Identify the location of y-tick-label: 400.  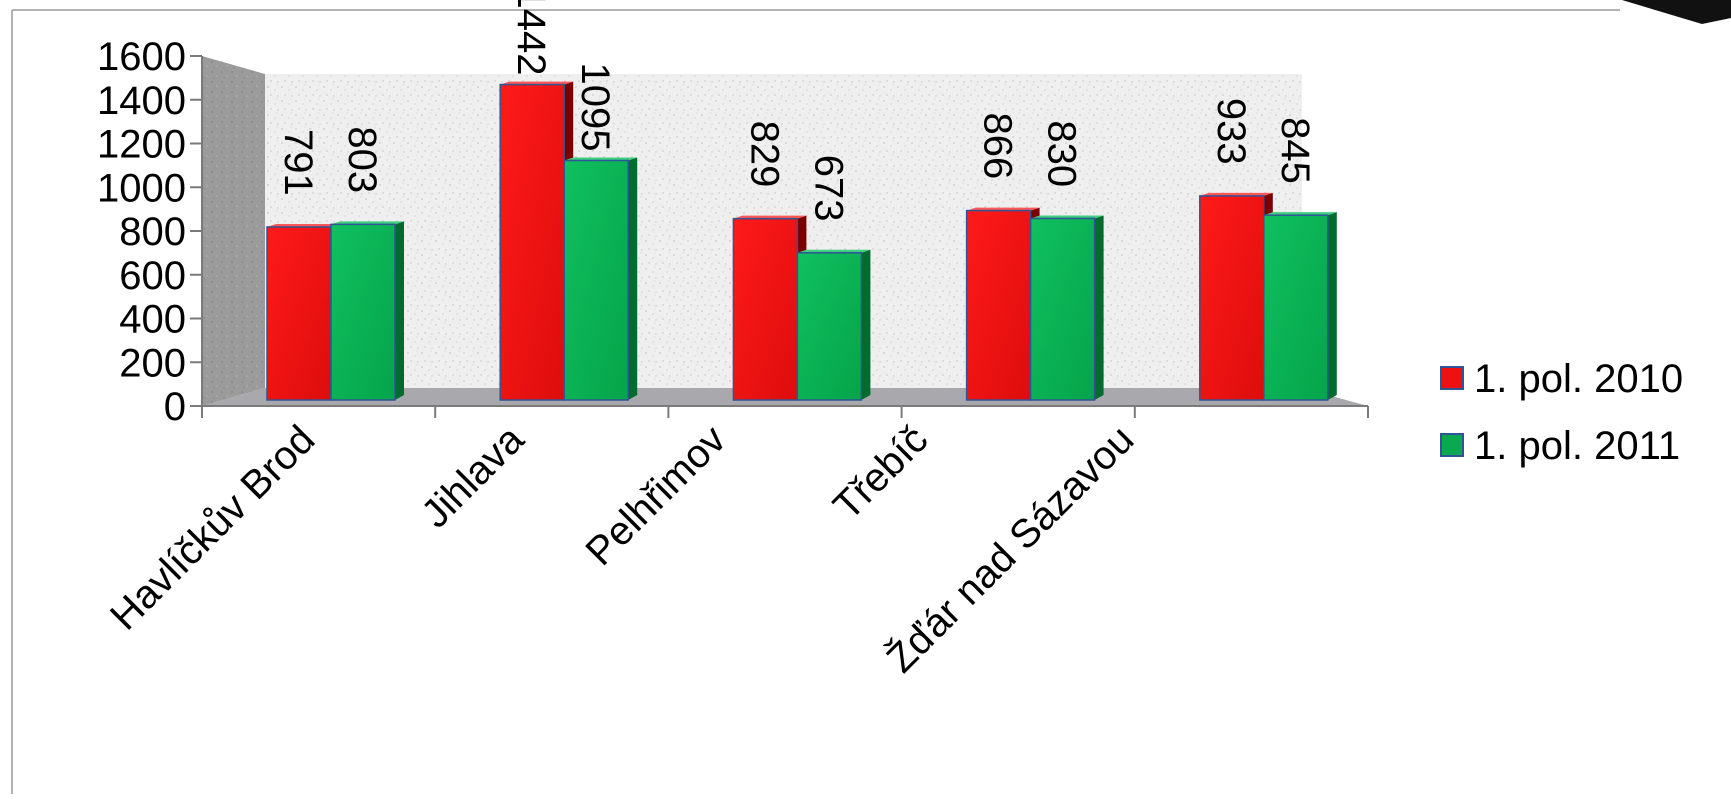
(152, 320).